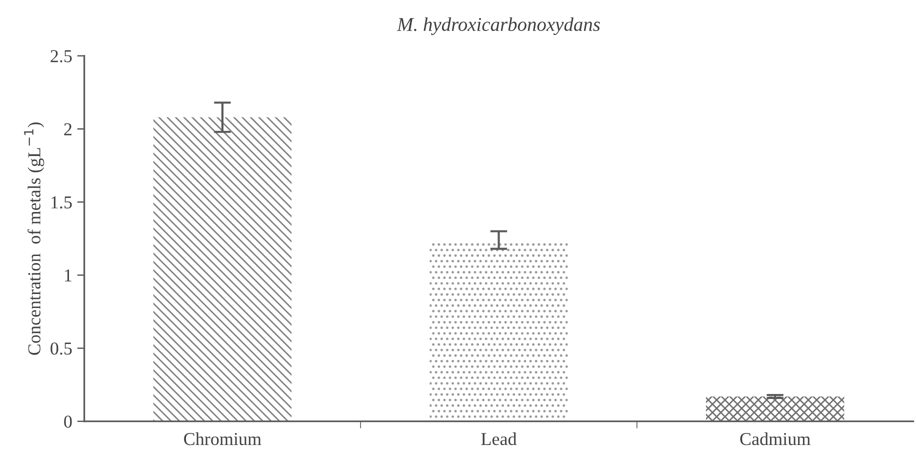  Describe the element at coordinates (61, 202) in the screenshot. I see `y-tick-label: 1.5` at that location.